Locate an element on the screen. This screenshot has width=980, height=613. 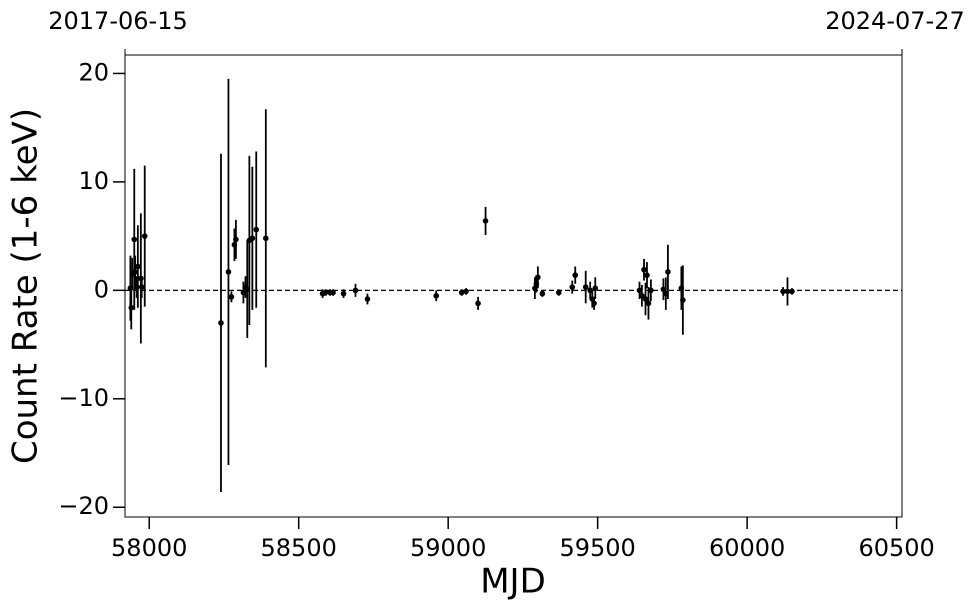
x-tick-label: 58000 is located at coordinates (149, 548).